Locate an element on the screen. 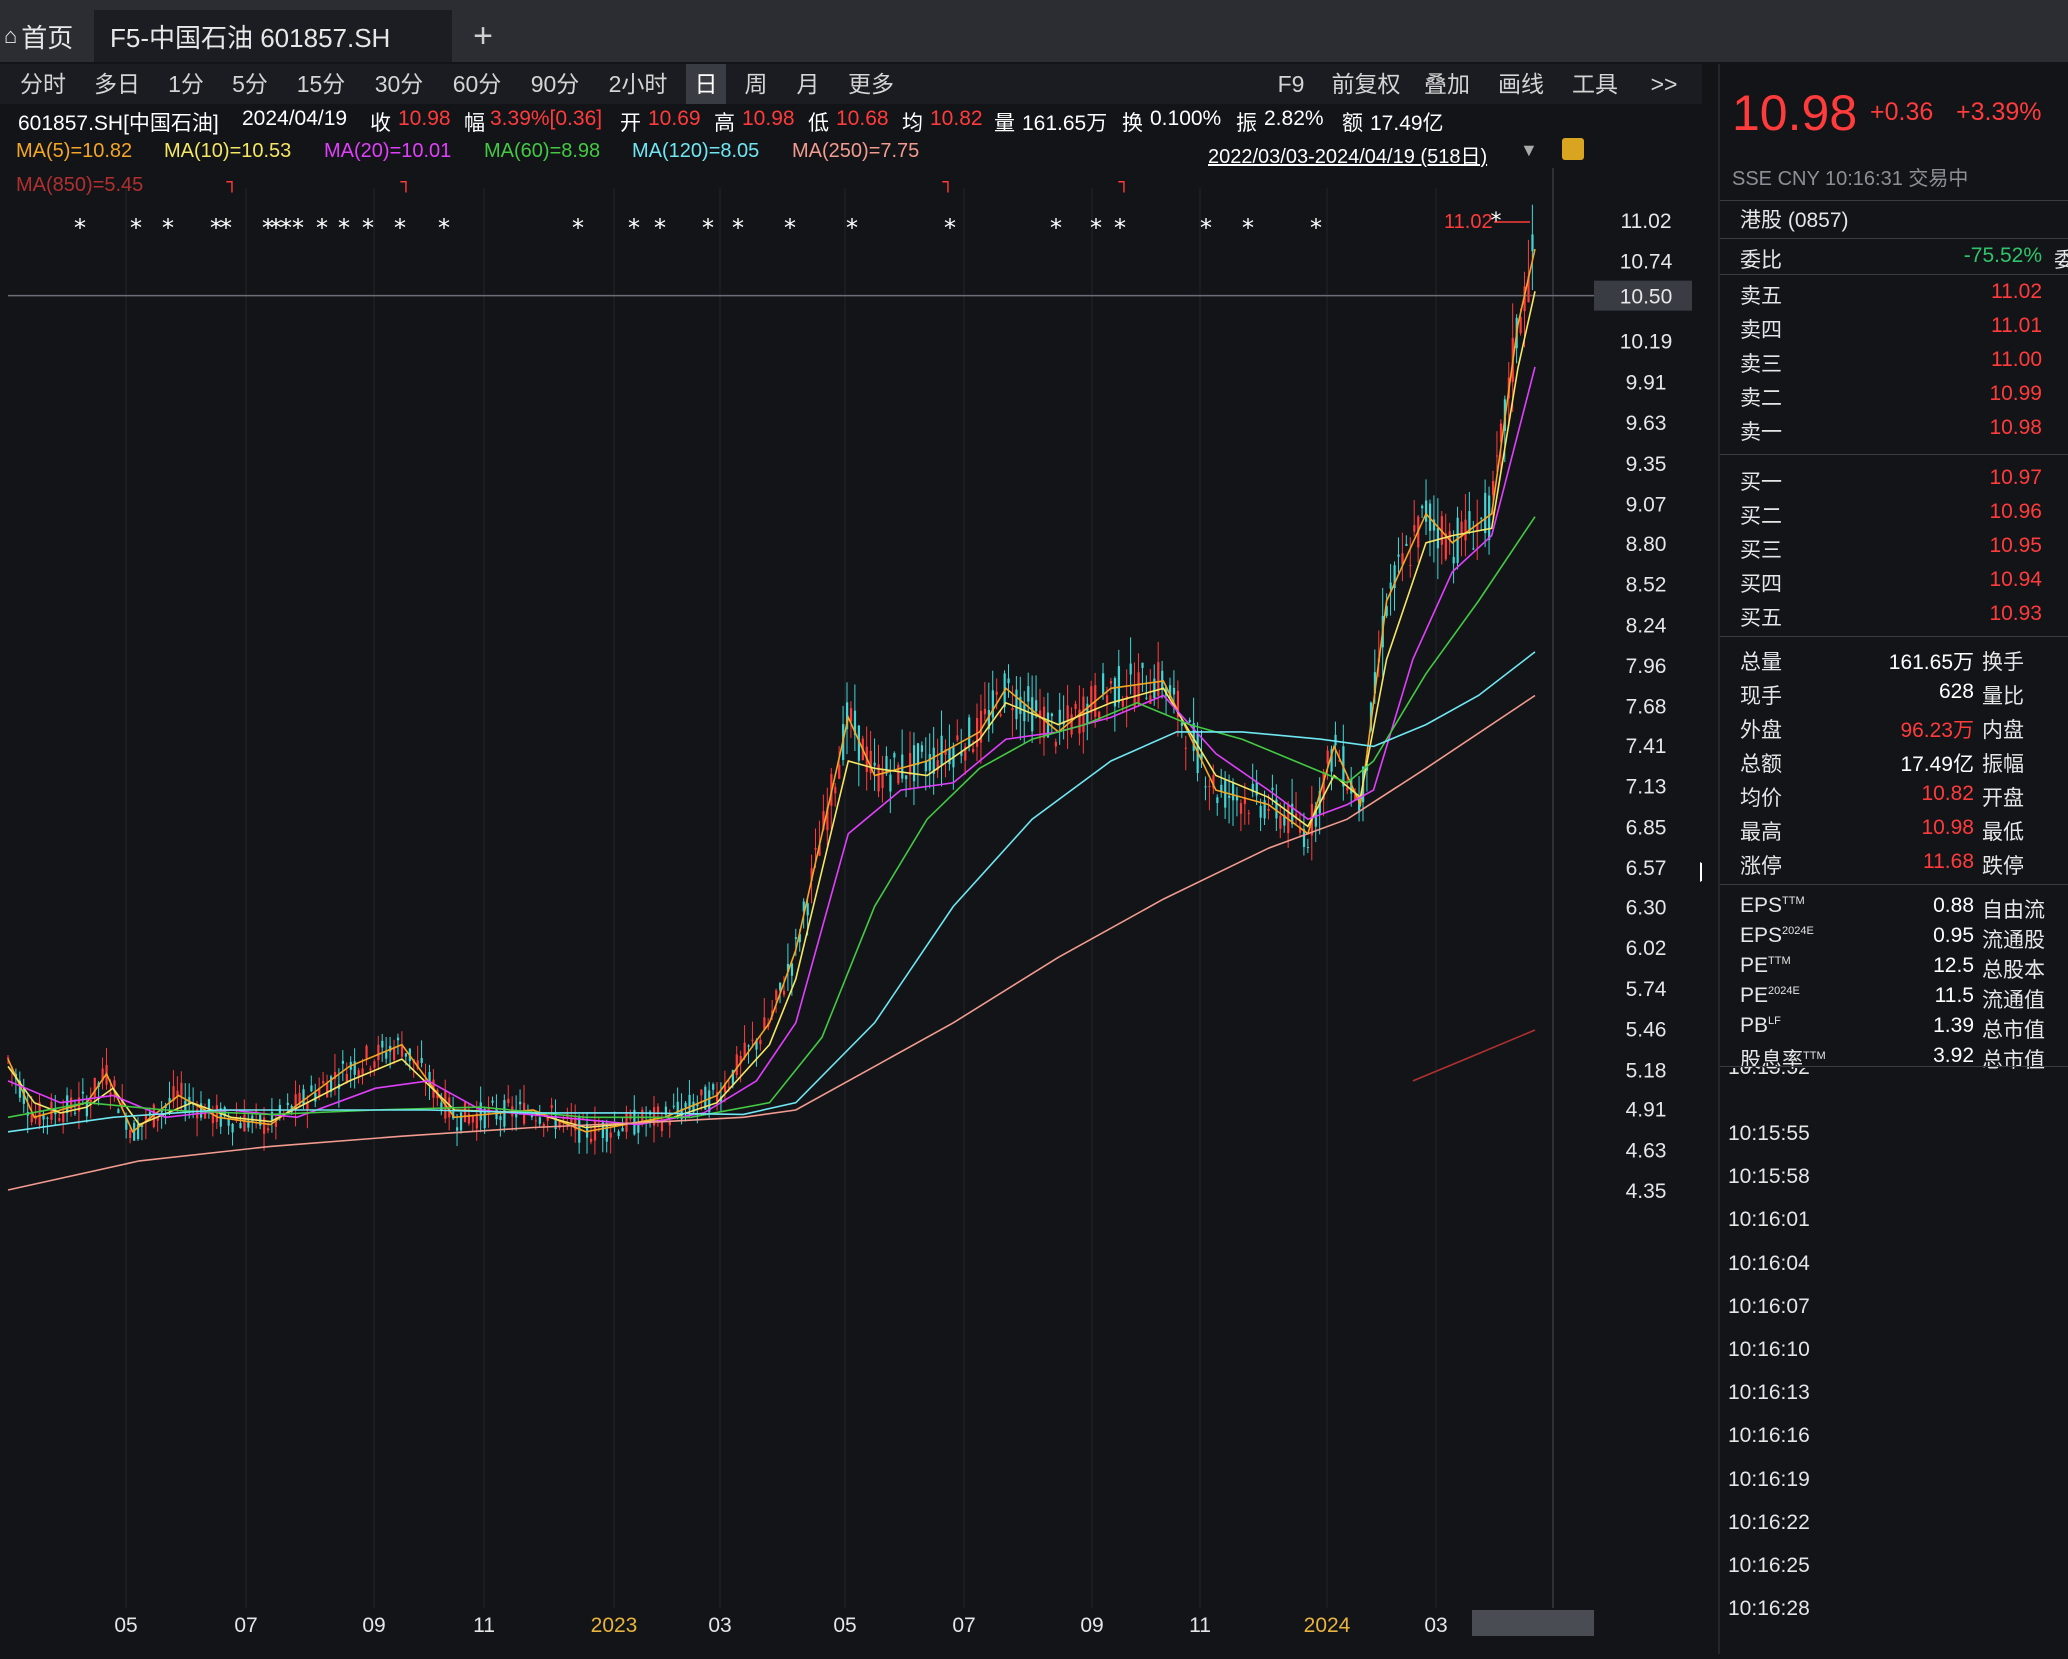 The image size is (2068, 1659). fund-label-text: EPS is located at coordinates (1761, 935).